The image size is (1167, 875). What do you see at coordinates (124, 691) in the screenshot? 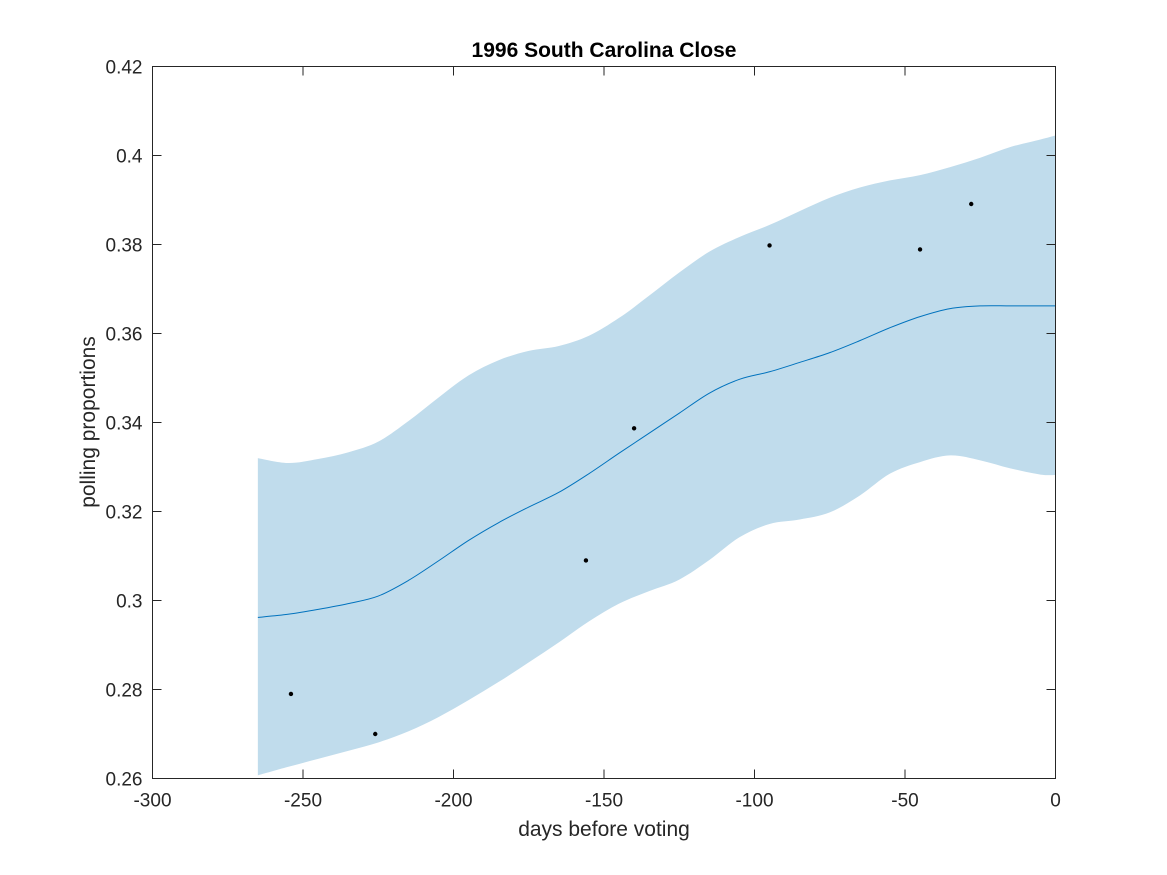
I see `y-tick-label: 0.28` at bounding box center [124, 691].